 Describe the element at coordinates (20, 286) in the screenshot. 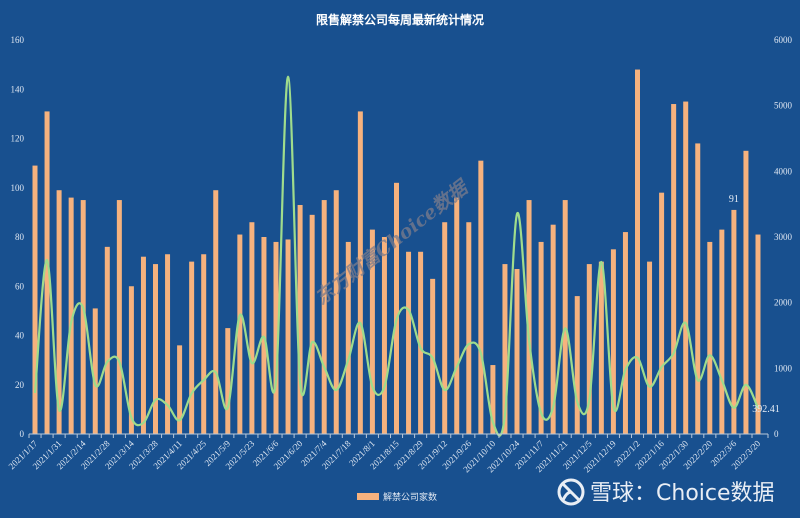

I see `left-y-tick-label: 60` at that location.